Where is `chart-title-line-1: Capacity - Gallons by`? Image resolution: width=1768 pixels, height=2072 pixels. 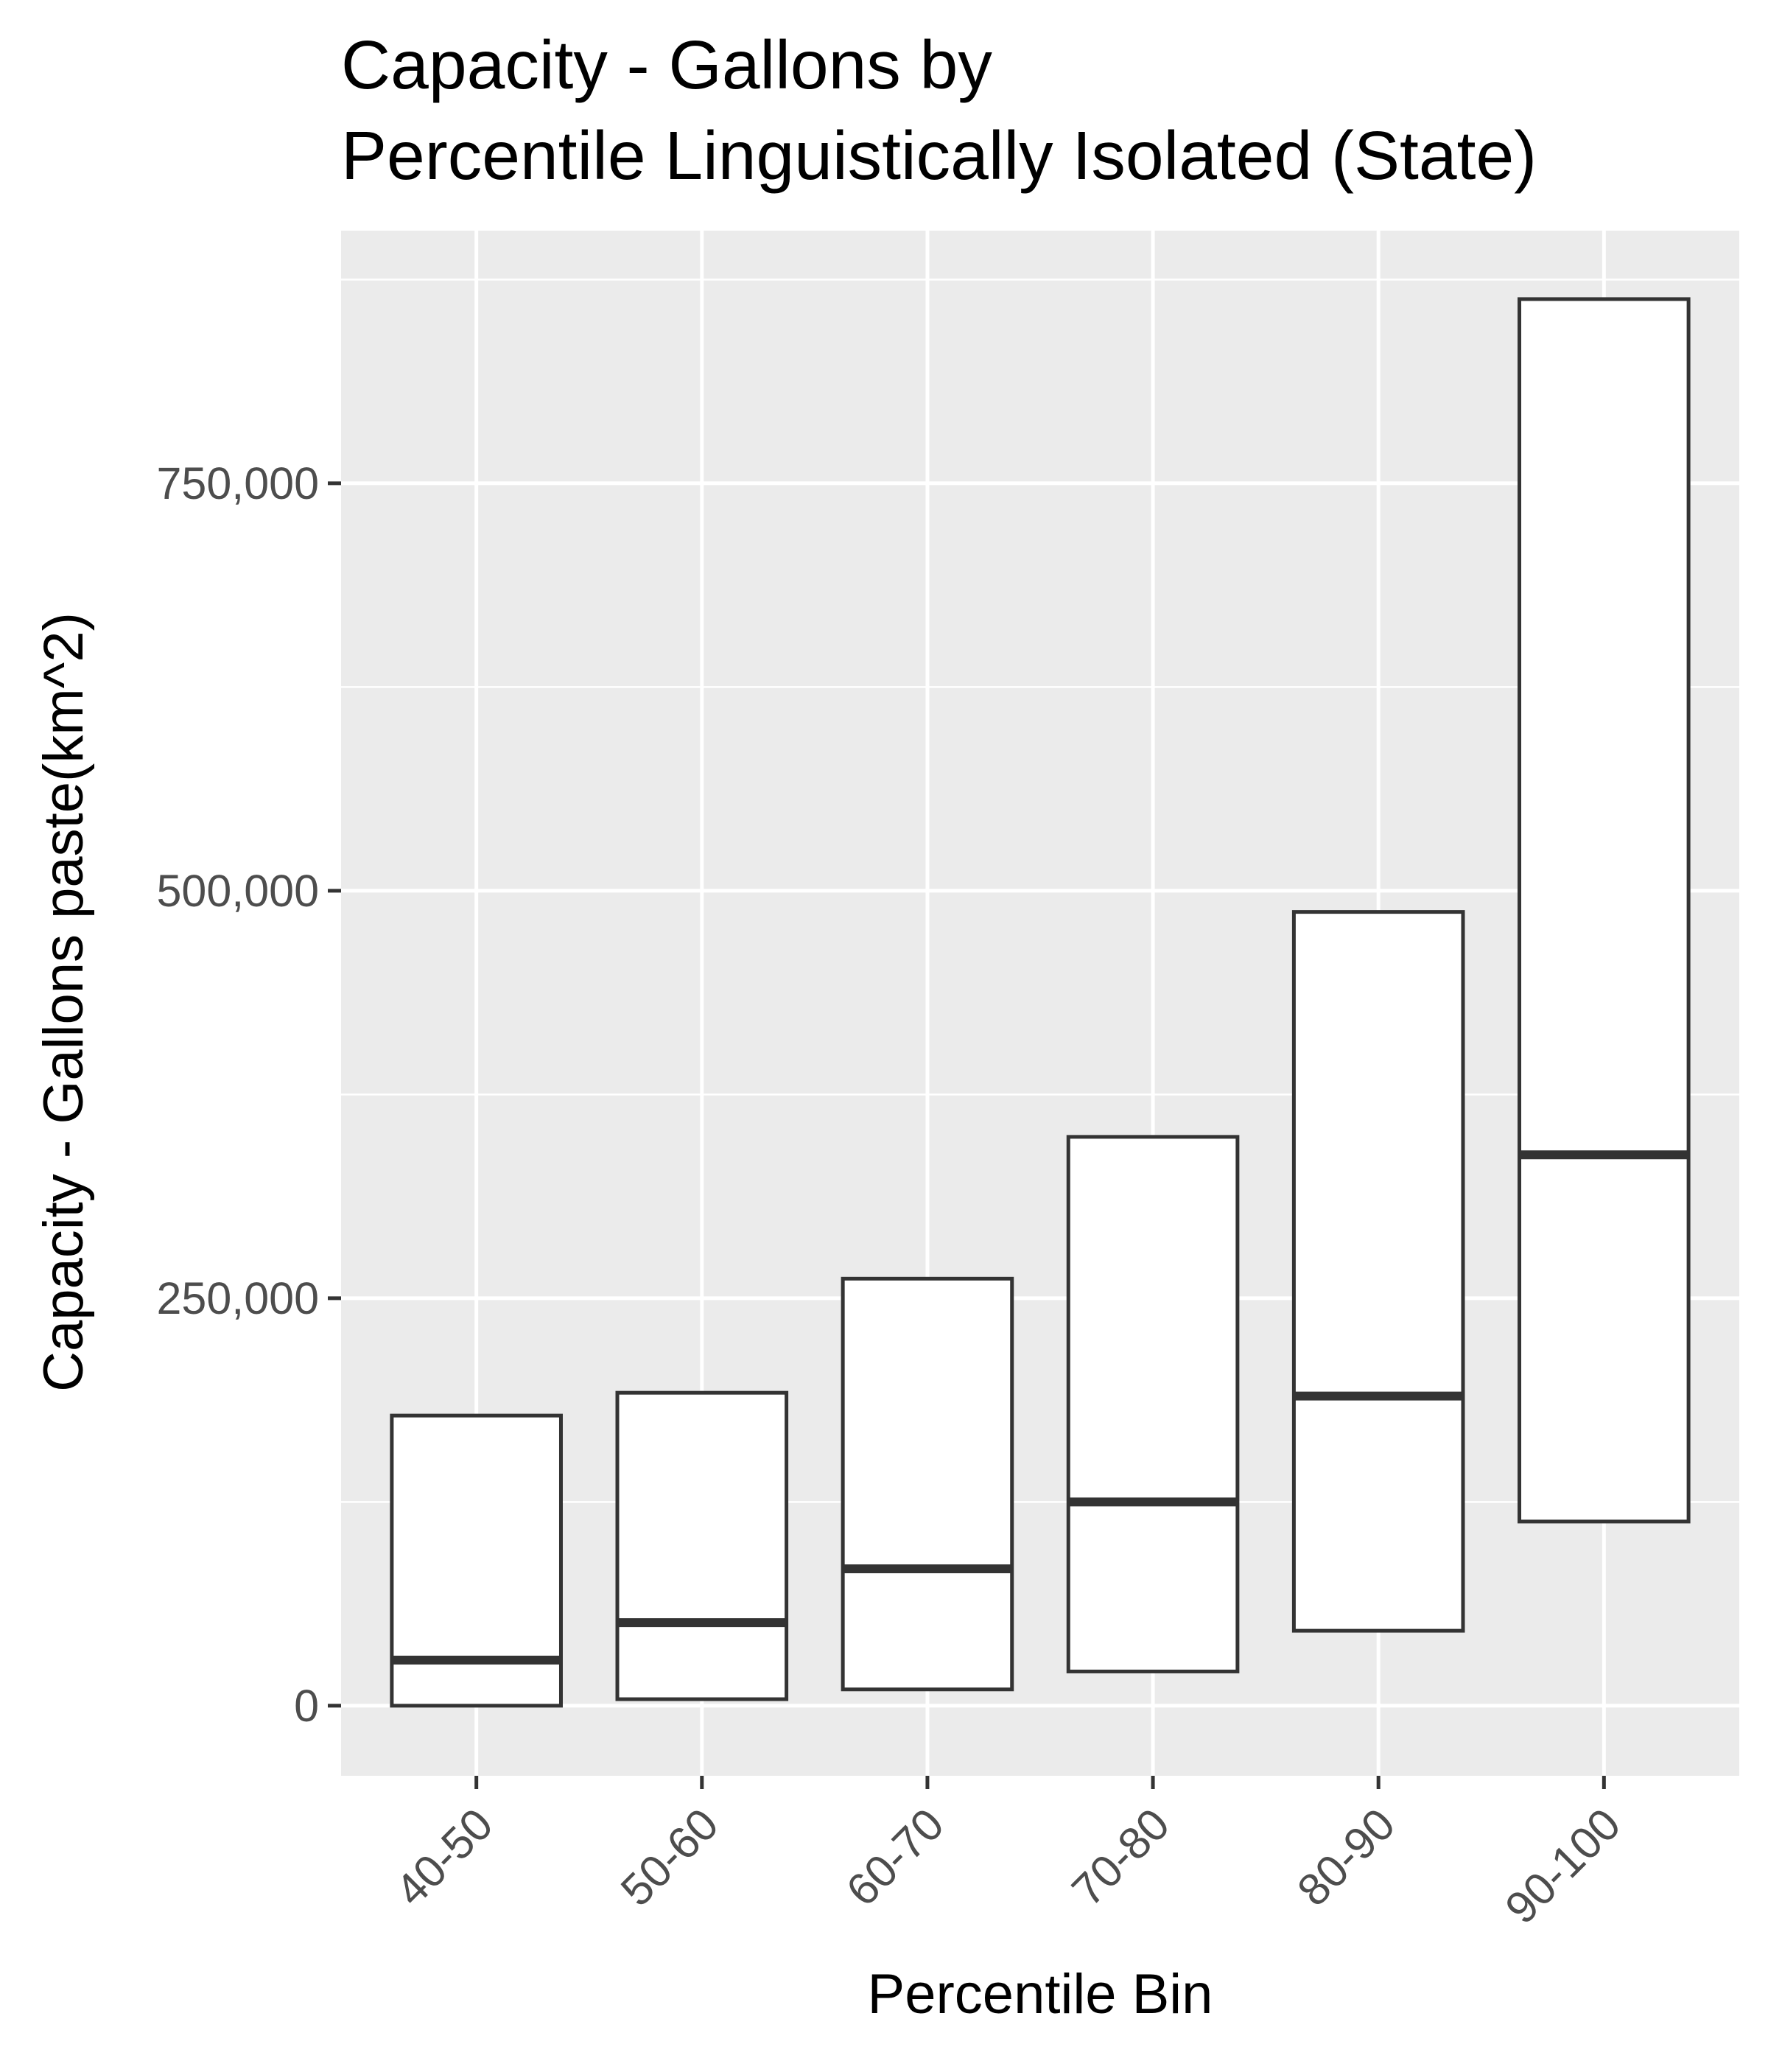
chart-title-line-1: Capacity - Gallons by is located at coordinates (666, 65).